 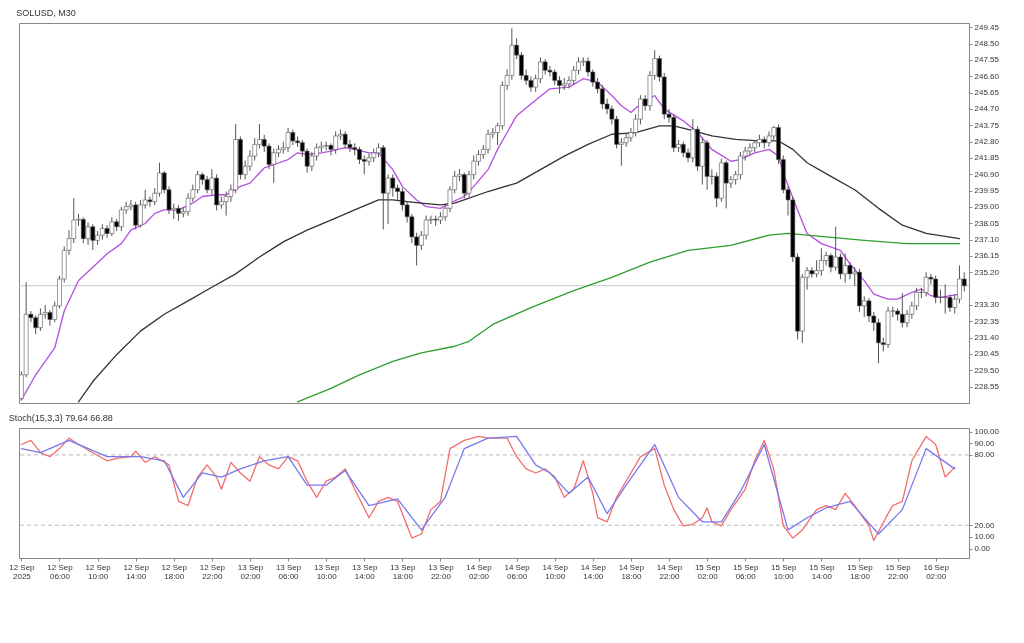 I want to click on y-tick-label: 239.00, so click(x=987, y=207).